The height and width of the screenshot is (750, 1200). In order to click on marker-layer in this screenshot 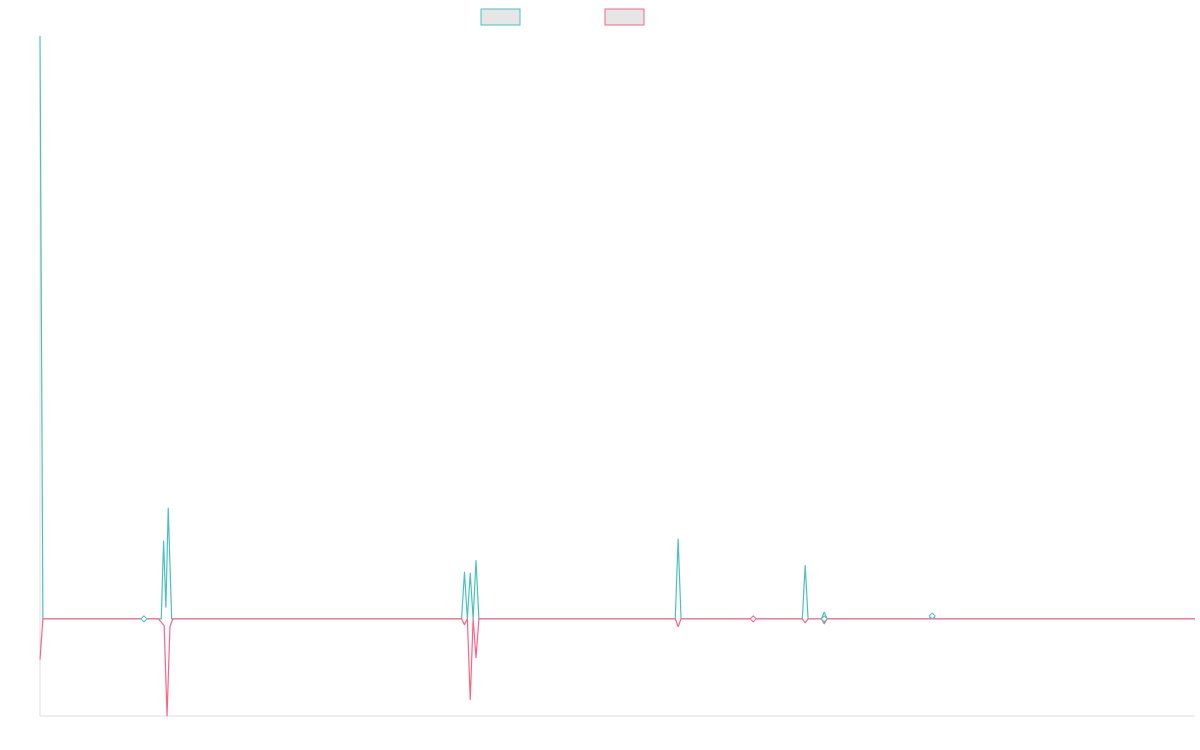, I will do `click(538, 617)`.